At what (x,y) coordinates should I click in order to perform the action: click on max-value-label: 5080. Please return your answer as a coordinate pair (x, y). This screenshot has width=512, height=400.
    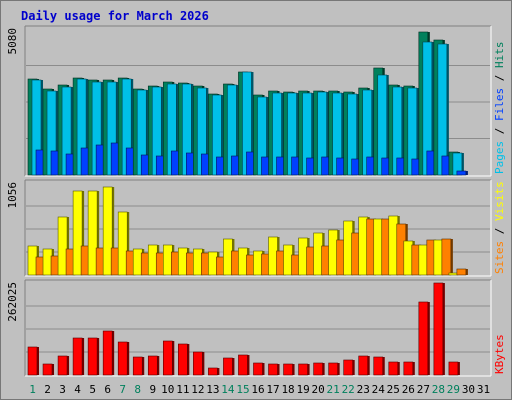
    Looking at the image, I should click on (12, 41).